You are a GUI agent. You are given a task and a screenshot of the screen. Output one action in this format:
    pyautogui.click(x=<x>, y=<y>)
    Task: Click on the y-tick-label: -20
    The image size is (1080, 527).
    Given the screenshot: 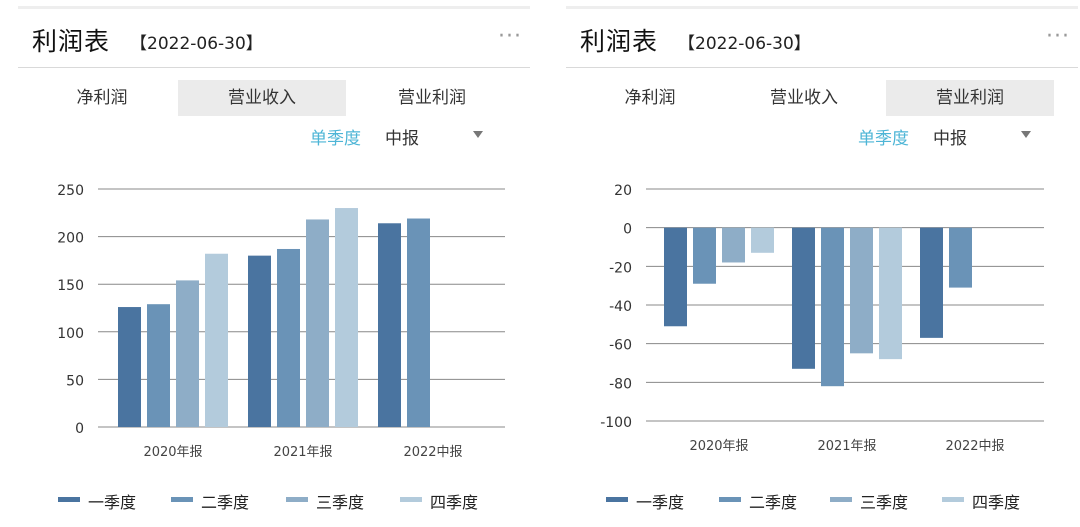 What is the action you would take?
    pyautogui.click(x=620, y=268)
    